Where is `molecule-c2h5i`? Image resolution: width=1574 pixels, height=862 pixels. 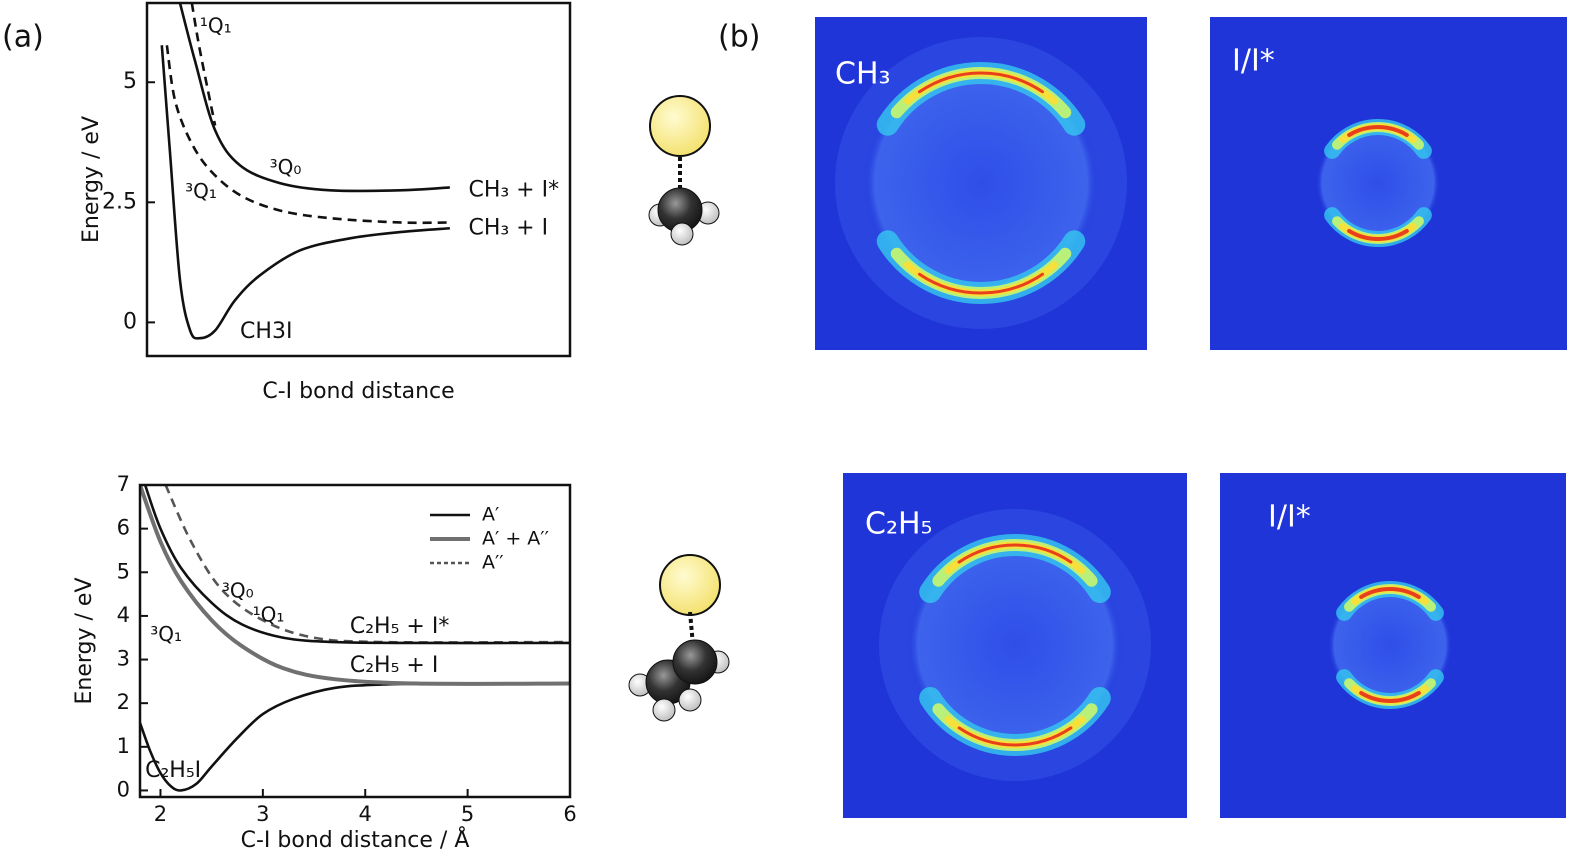 molecule-c2h5i is located at coordinates (679, 638).